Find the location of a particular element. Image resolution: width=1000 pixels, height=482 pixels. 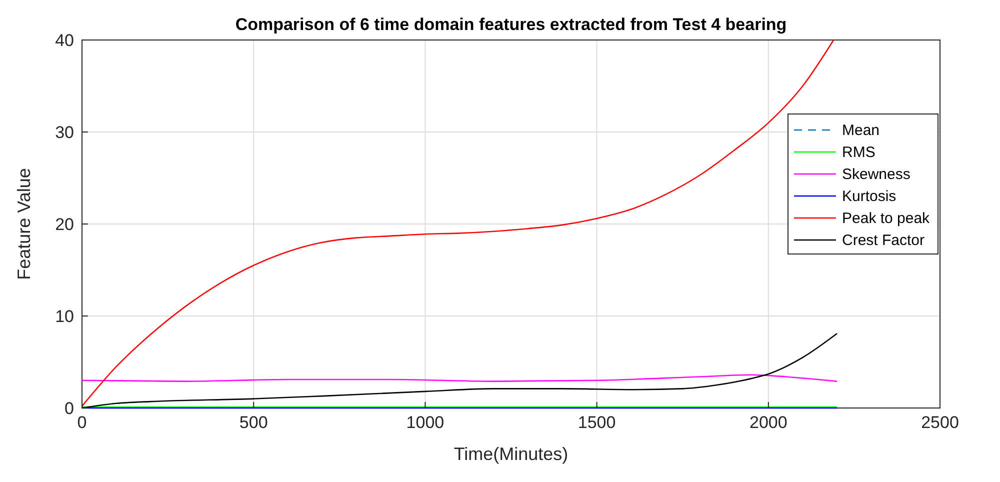

legend-label: Mean is located at coordinates (861, 130).